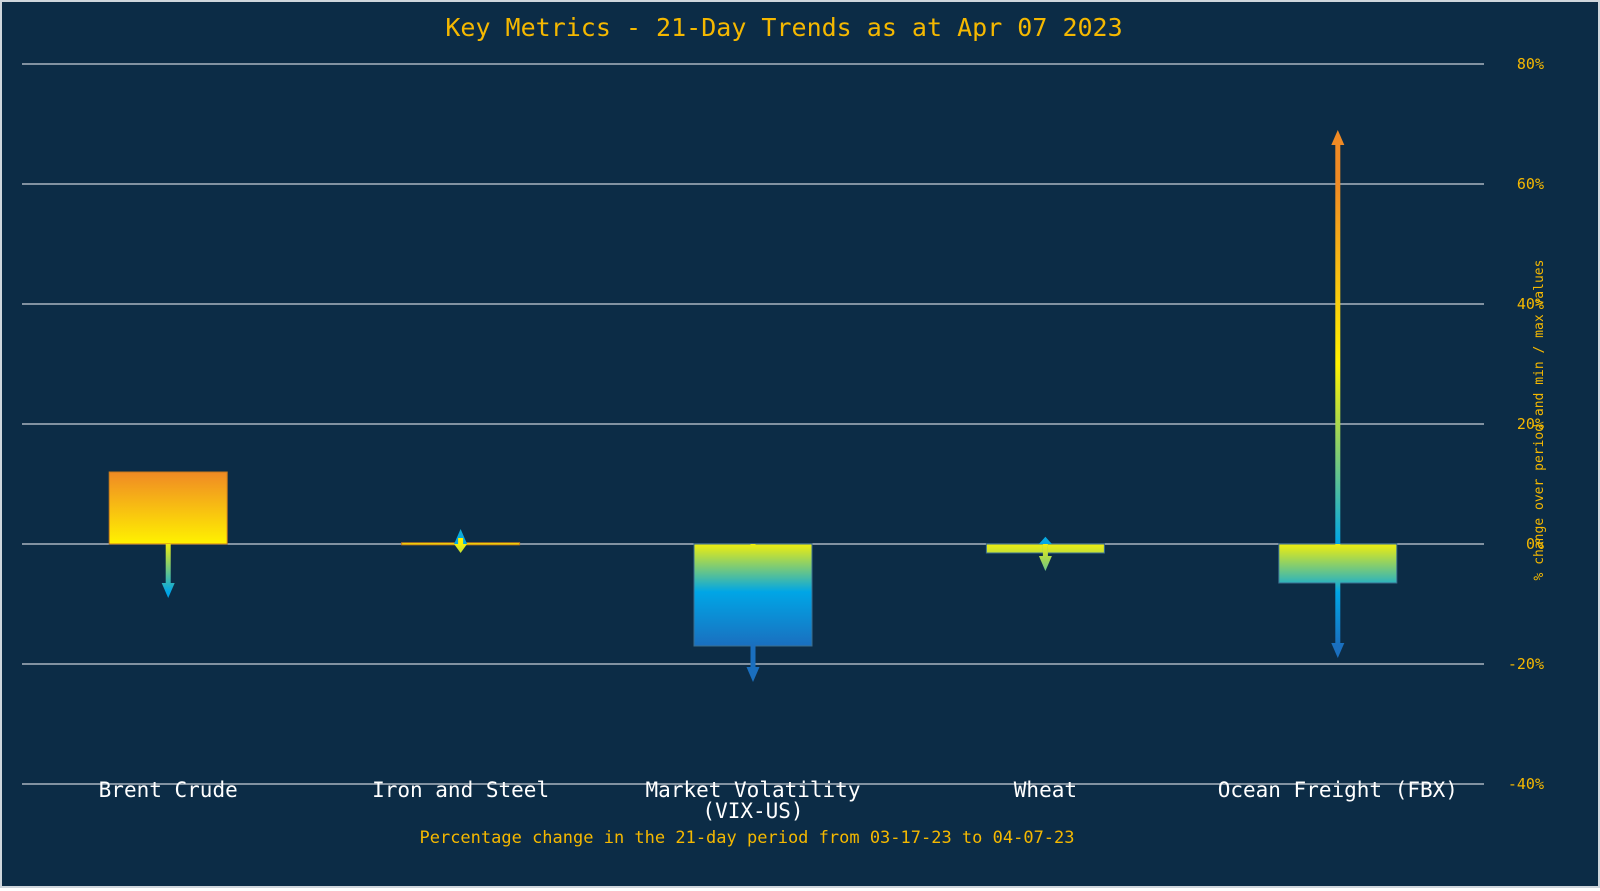 The width and height of the screenshot is (1600, 891). Describe the element at coordinates (1535, 544) in the screenshot. I see `y-tick-label: 0%` at that location.